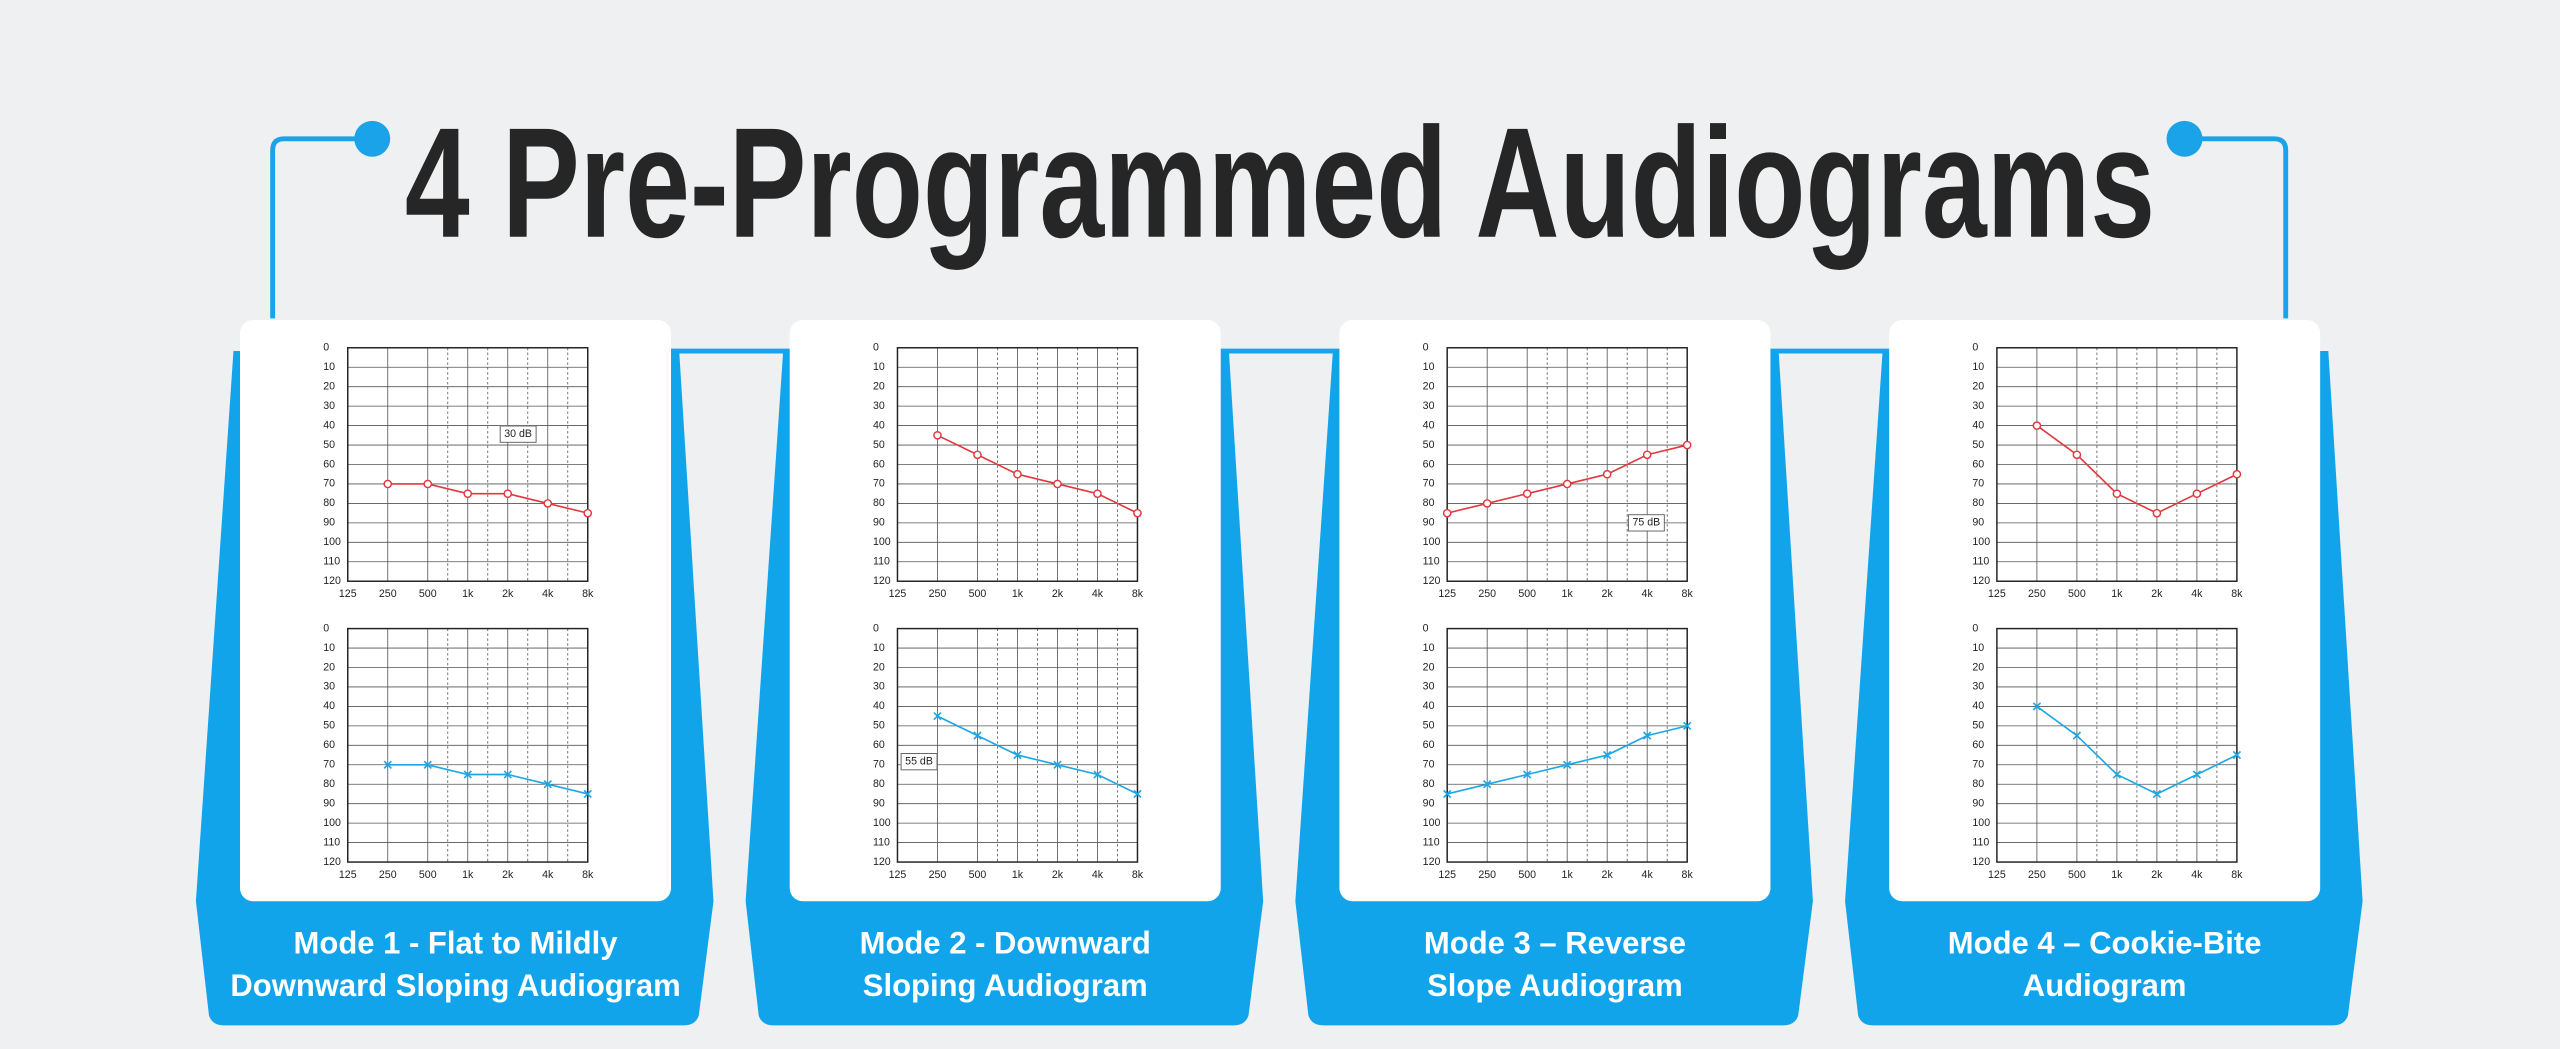  What do you see at coordinates (1555, 985) in the screenshot?
I see `panel-label: Slope Audiogram` at bounding box center [1555, 985].